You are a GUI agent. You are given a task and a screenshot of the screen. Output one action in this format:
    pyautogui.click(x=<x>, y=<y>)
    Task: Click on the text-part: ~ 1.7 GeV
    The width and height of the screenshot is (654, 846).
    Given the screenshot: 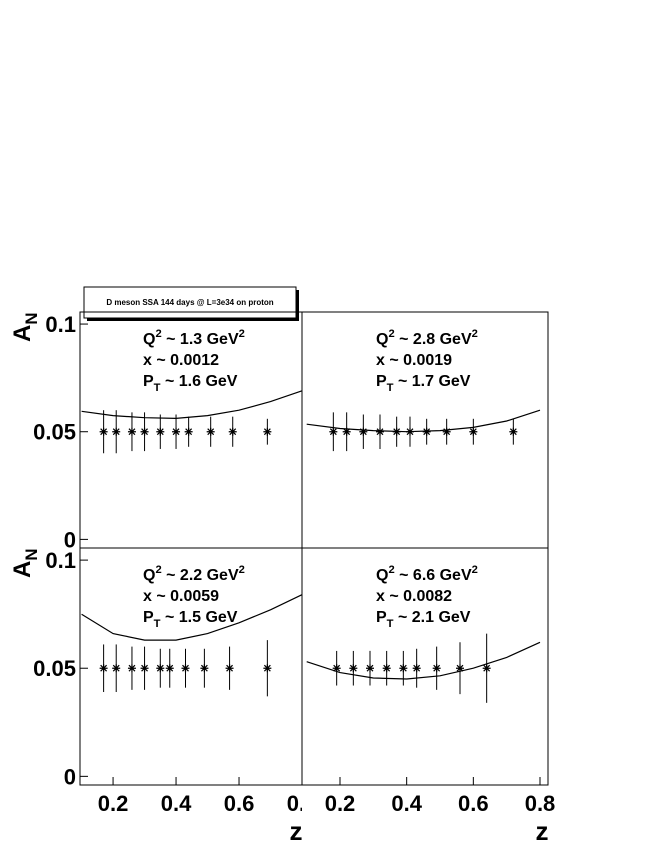 What is the action you would take?
    pyautogui.click(x=432, y=381)
    